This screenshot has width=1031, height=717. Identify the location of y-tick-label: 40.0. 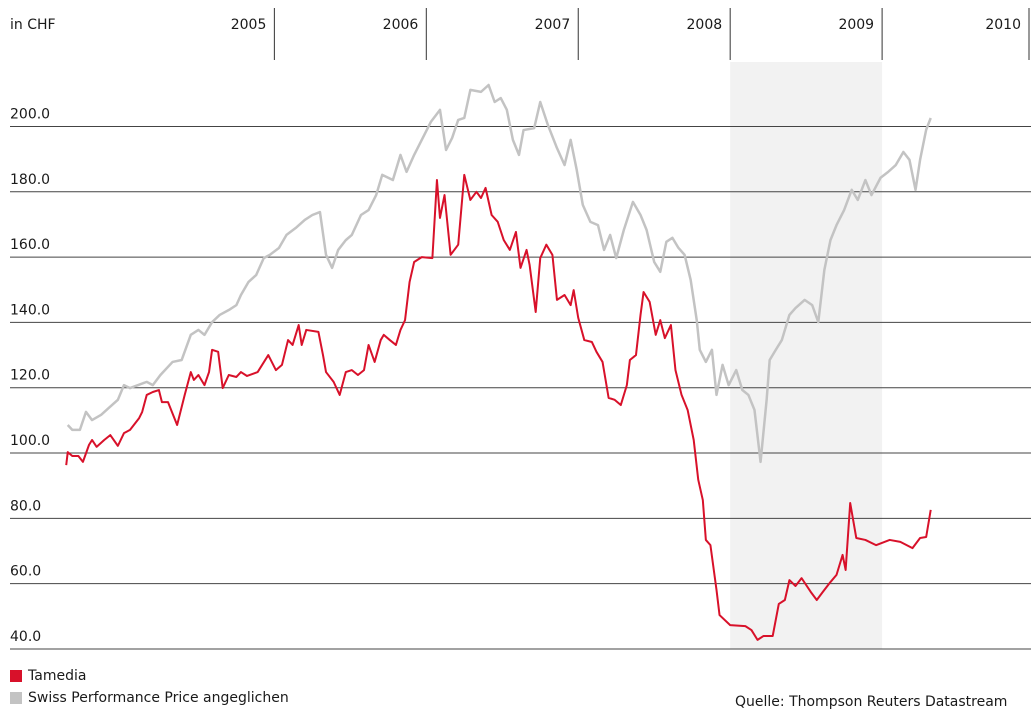
(25, 637).